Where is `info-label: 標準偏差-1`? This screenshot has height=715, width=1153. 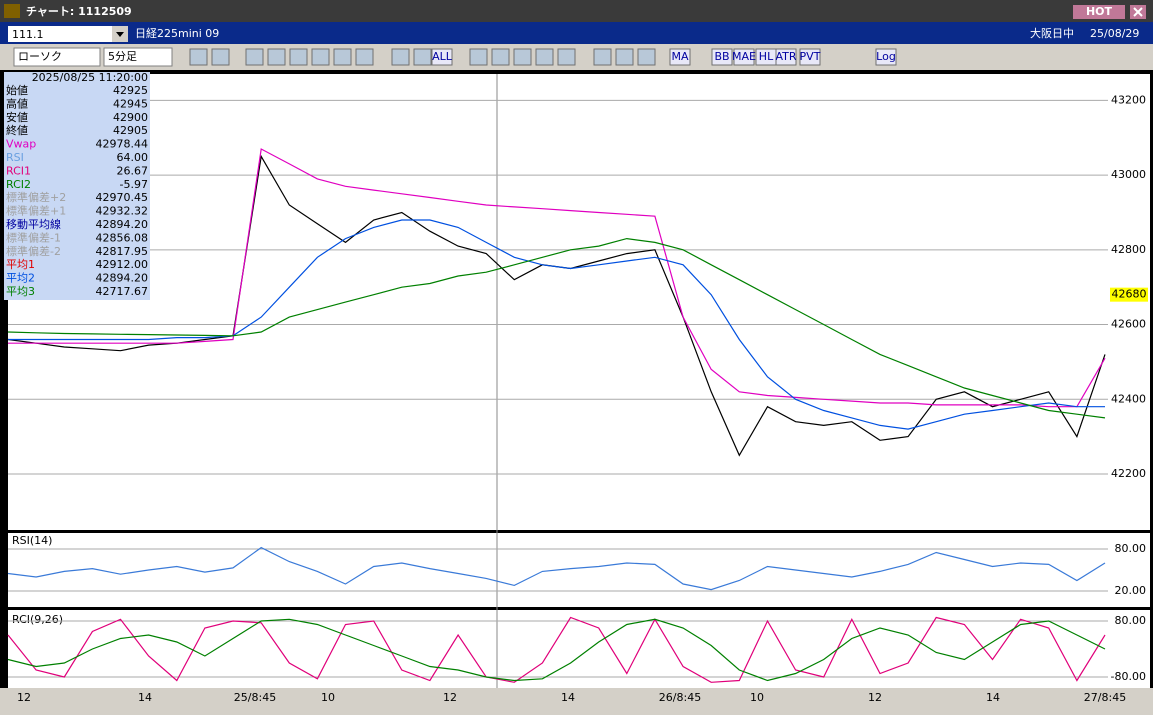 info-label: 標準偏差-1 is located at coordinates (33, 237).